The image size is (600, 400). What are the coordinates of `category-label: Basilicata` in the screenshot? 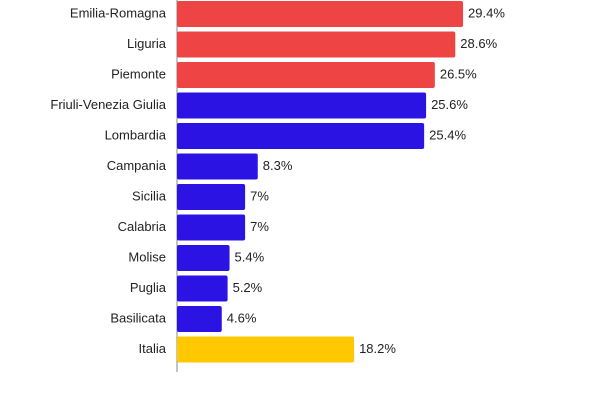 It's located at (138, 317).